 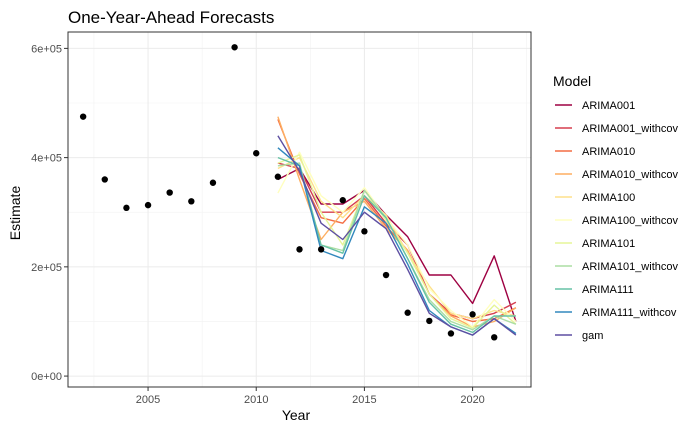 What do you see at coordinates (630, 175) in the screenshot?
I see `legend-label: ARIMA010_withcov` at bounding box center [630, 175].